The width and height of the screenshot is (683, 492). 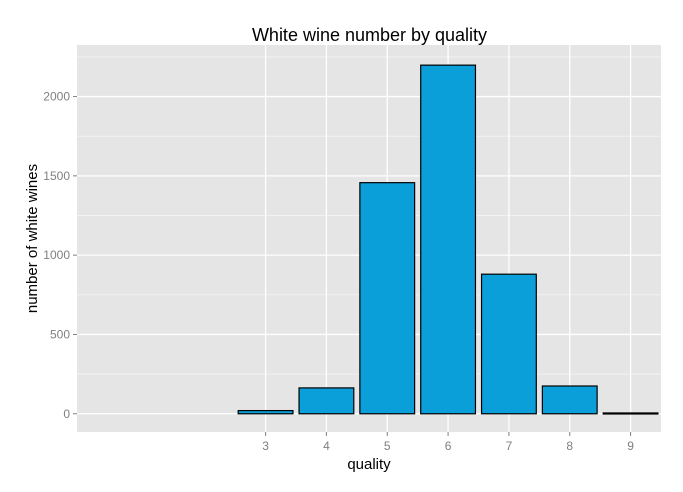 I want to click on x-tick-label-3: 3, so click(x=265, y=446).